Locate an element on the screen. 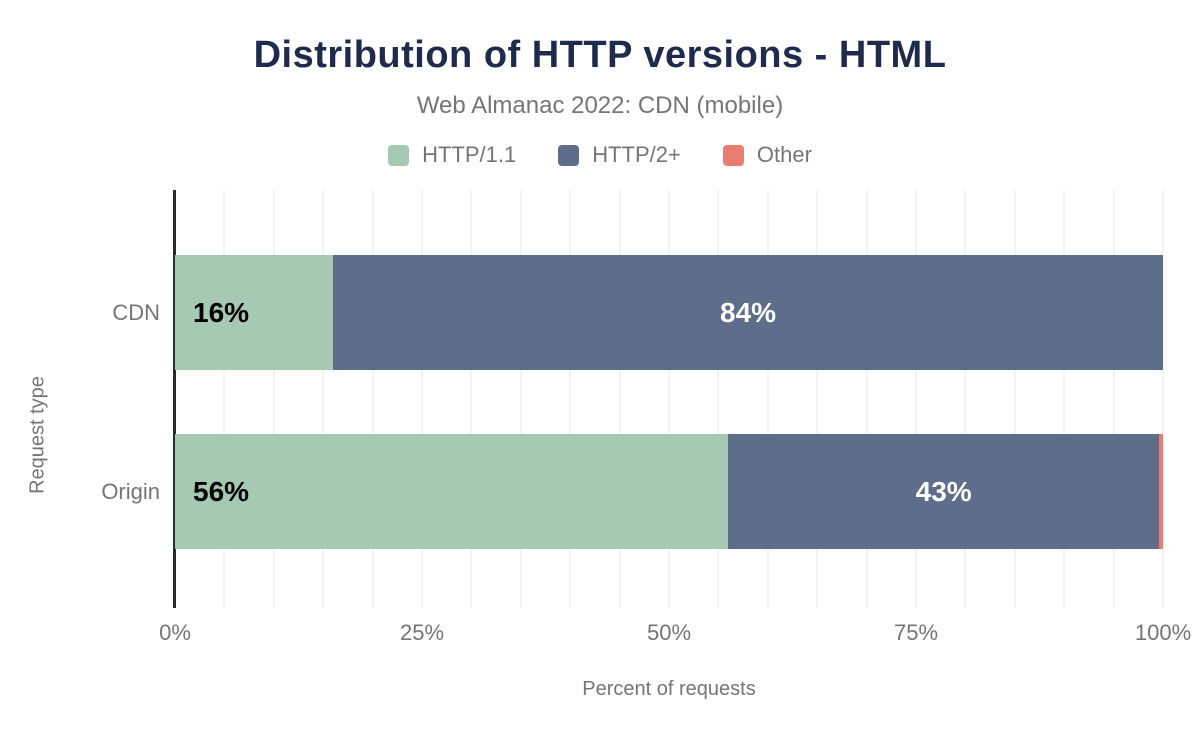 The height and width of the screenshot is (742, 1200). x-axis-title: Percent of requests is located at coordinates (669, 689).